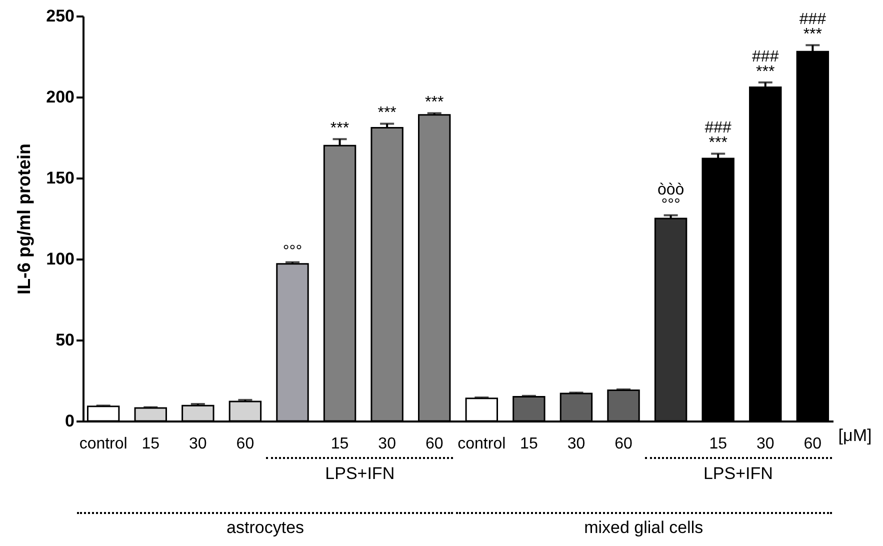 This screenshot has width=883, height=546. I want to click on y-tick-label: 250, so click(60, 16).